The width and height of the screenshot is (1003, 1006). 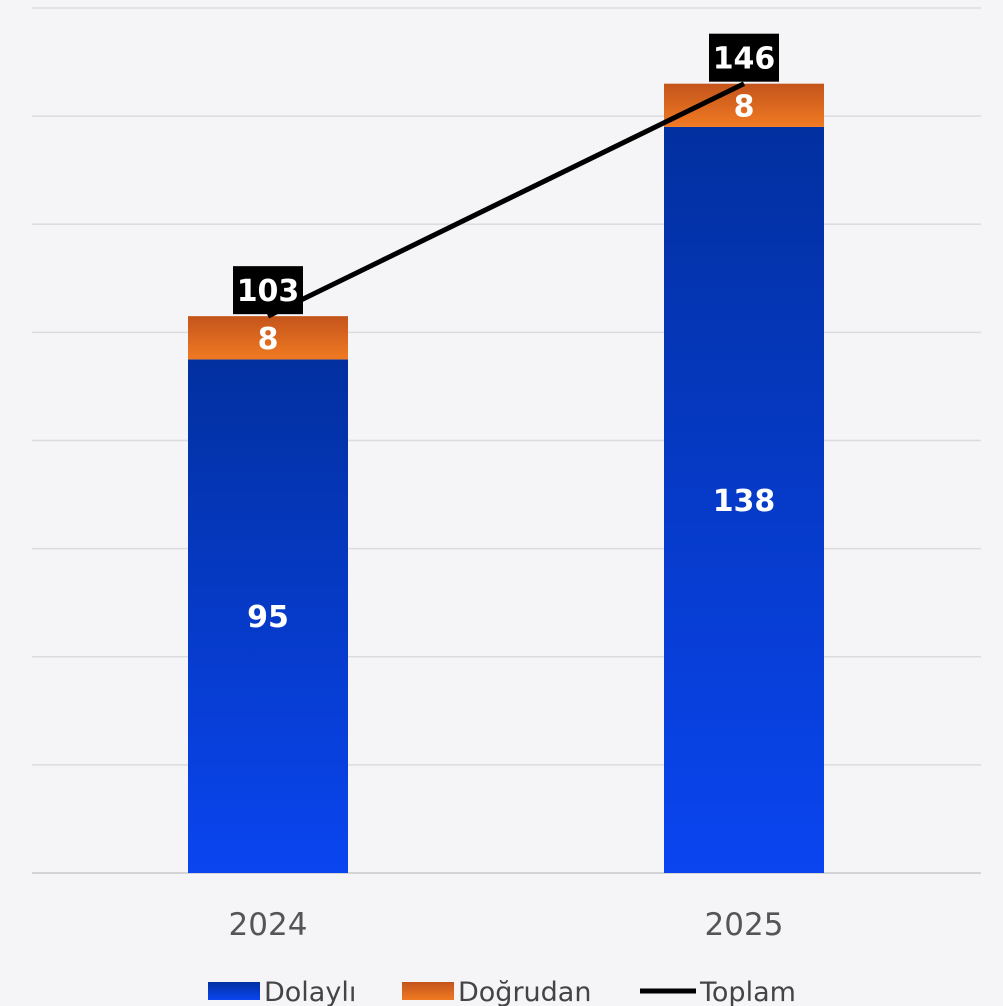 I want to click on bar-direct-2025, so click(x=744, y=105).